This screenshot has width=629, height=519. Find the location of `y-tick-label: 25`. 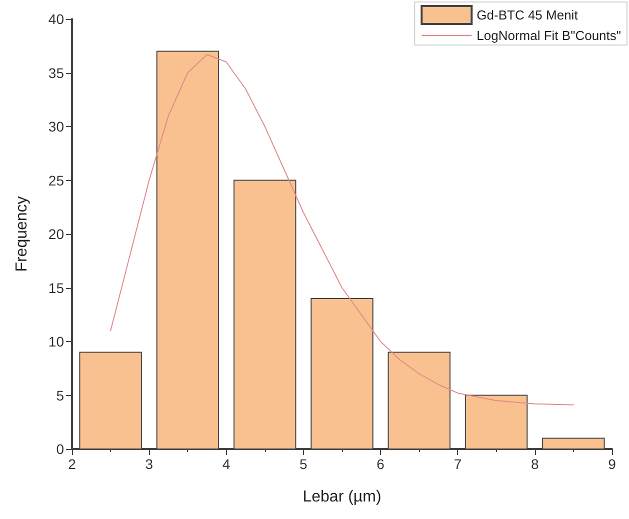

y-tick-label: 25 is located at coordinates (56, 180).